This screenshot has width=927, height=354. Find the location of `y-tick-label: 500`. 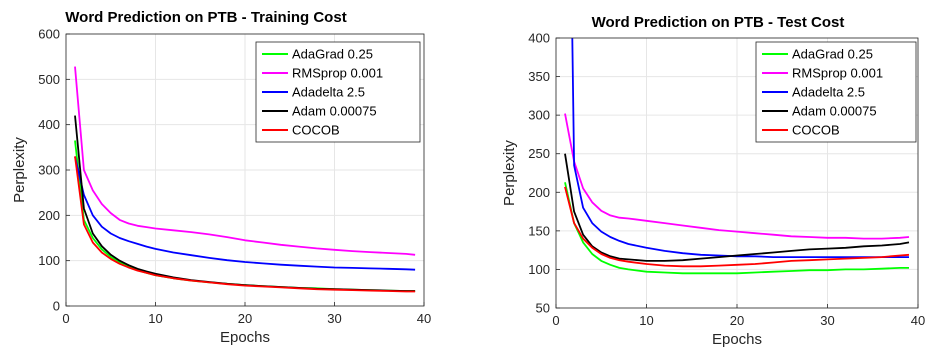

y-tick-label: 500 is located at coordinates (49, 79).